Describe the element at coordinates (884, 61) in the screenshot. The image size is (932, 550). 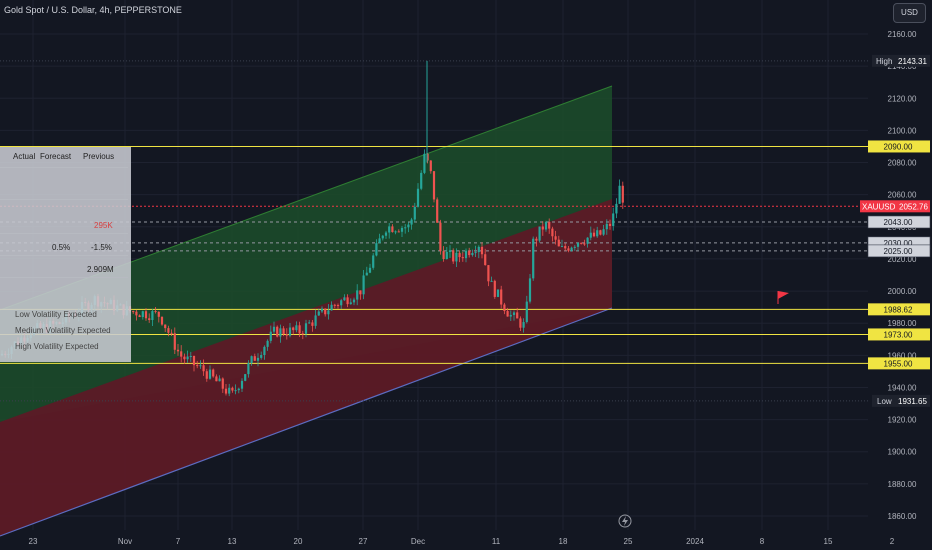
I see `high-label: High` at that location.